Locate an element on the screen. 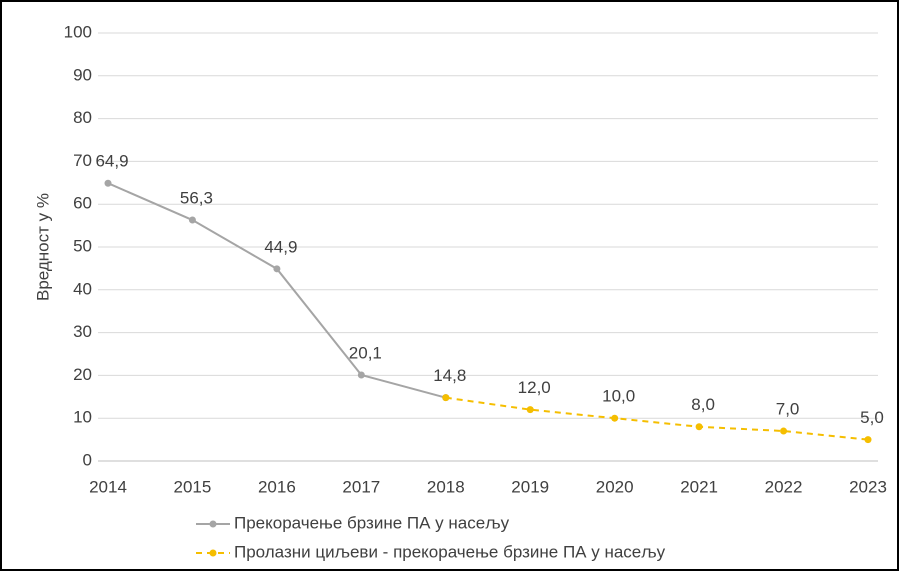  x-tick-label: 2016 is located at coordinates (277, 486).